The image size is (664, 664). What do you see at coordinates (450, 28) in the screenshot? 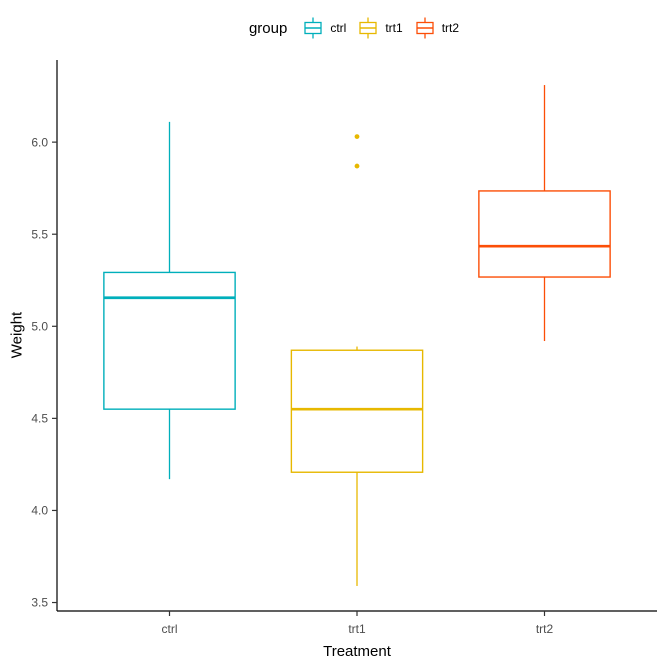
I see `legend-entry-label: trt2` at bounding box center [450, 28].